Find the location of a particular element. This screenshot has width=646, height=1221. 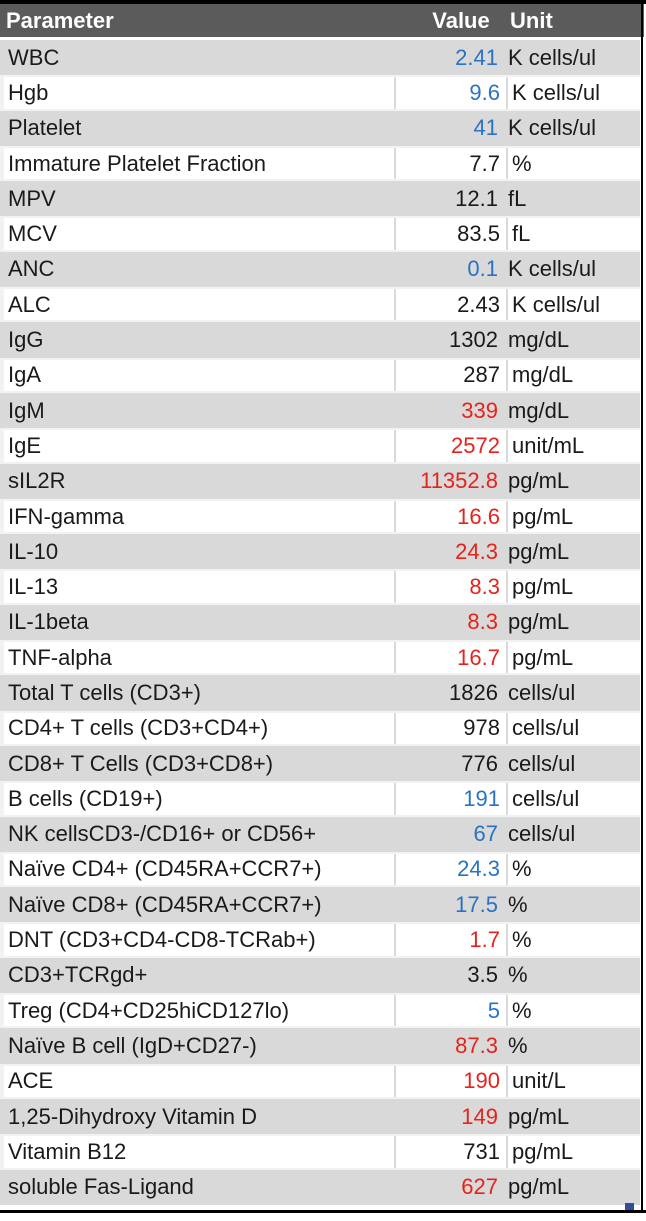

table-row: Treg (CD4+CD25hiCD127lo) 5% is located at coordinates (320, 1011).